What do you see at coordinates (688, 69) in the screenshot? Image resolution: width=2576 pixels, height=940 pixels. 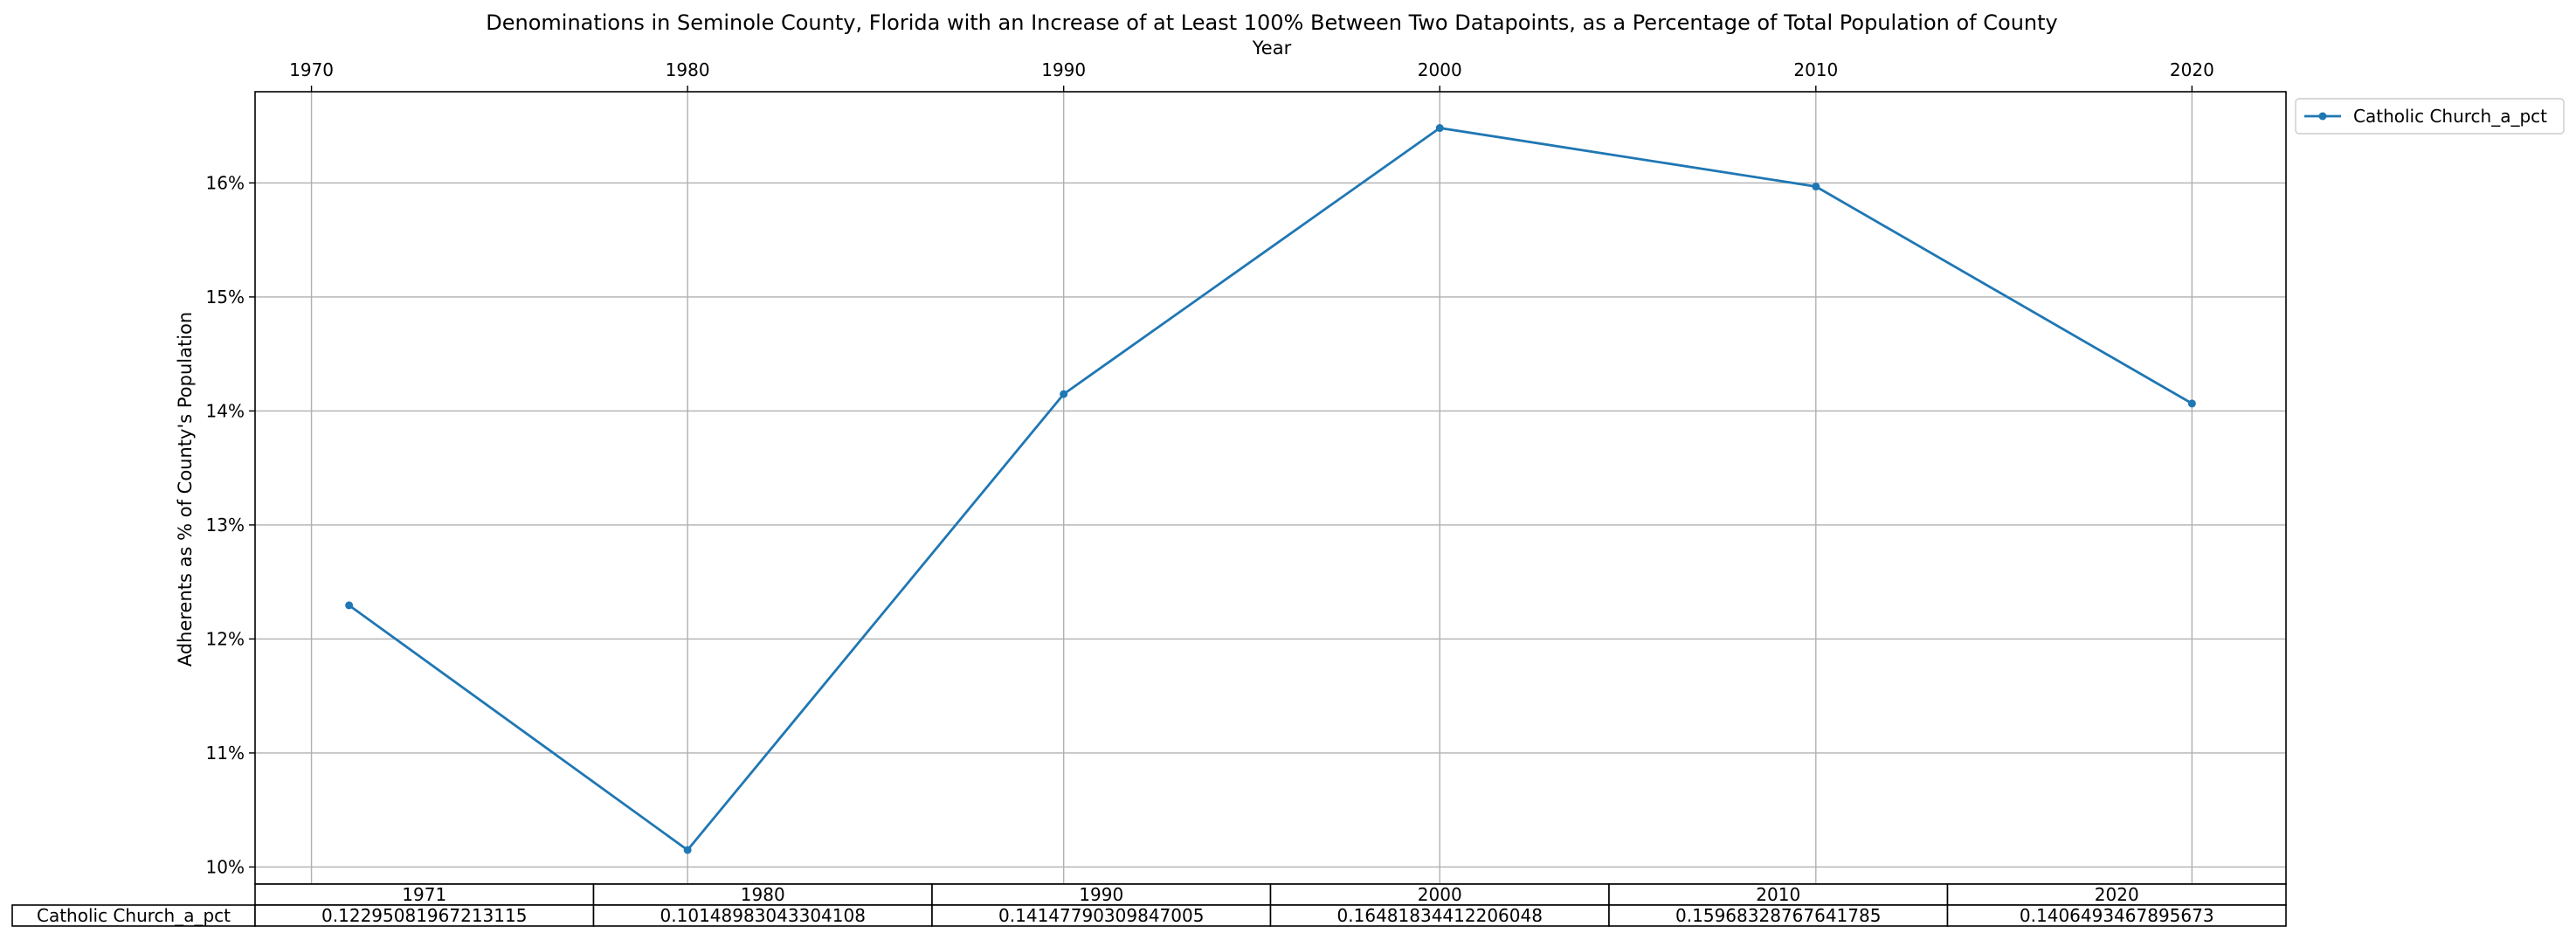 I see `x-tick-label: 1980` at bounding box center [688, 69].